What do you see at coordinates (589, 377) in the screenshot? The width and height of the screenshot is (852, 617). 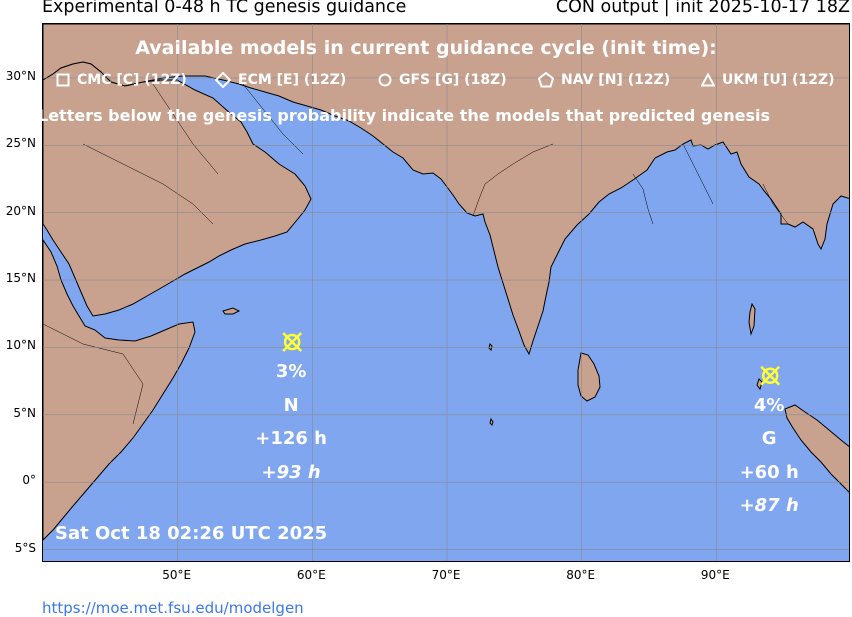 I see `sri-lanka-landmass` at bounding box center [589, 377].